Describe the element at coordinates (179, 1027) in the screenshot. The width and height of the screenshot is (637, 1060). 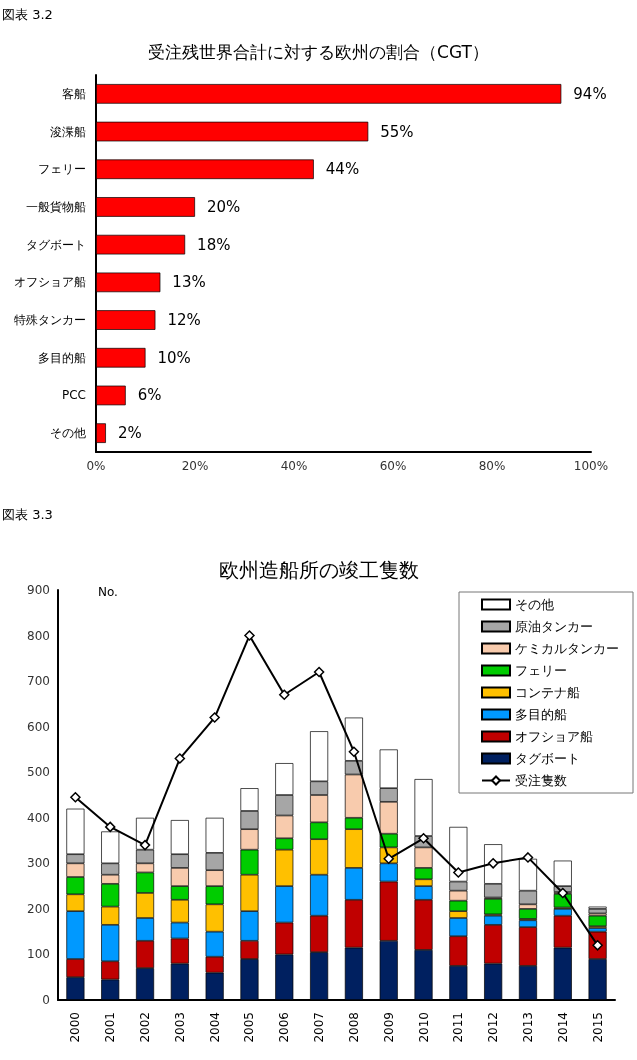
I see `x-tick-label: 2003` at that location.